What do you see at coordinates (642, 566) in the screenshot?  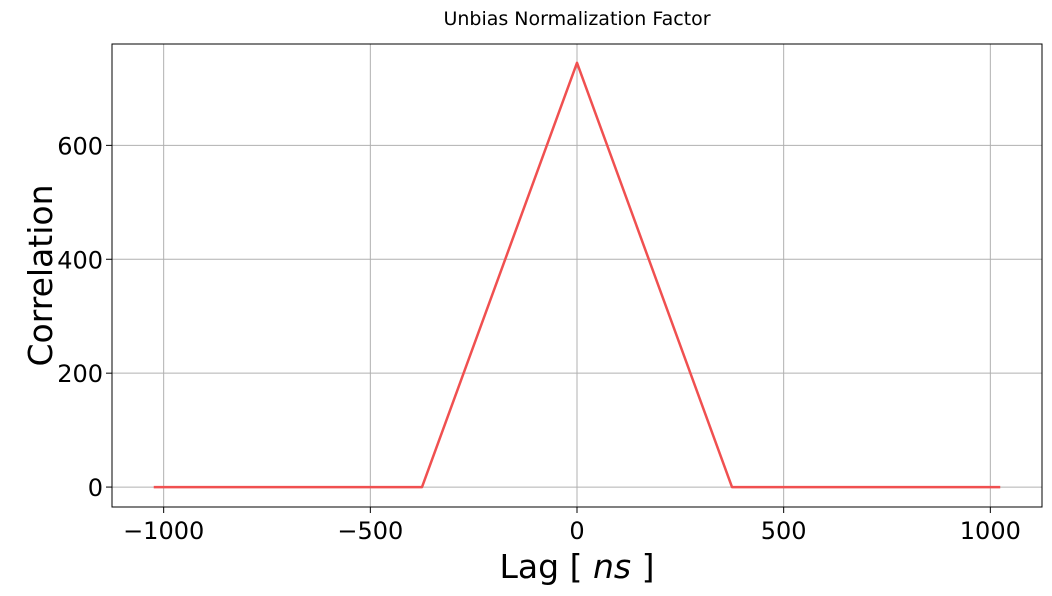 I see `x-axis-label-suffix: ]` at bounding box center [642, 566].